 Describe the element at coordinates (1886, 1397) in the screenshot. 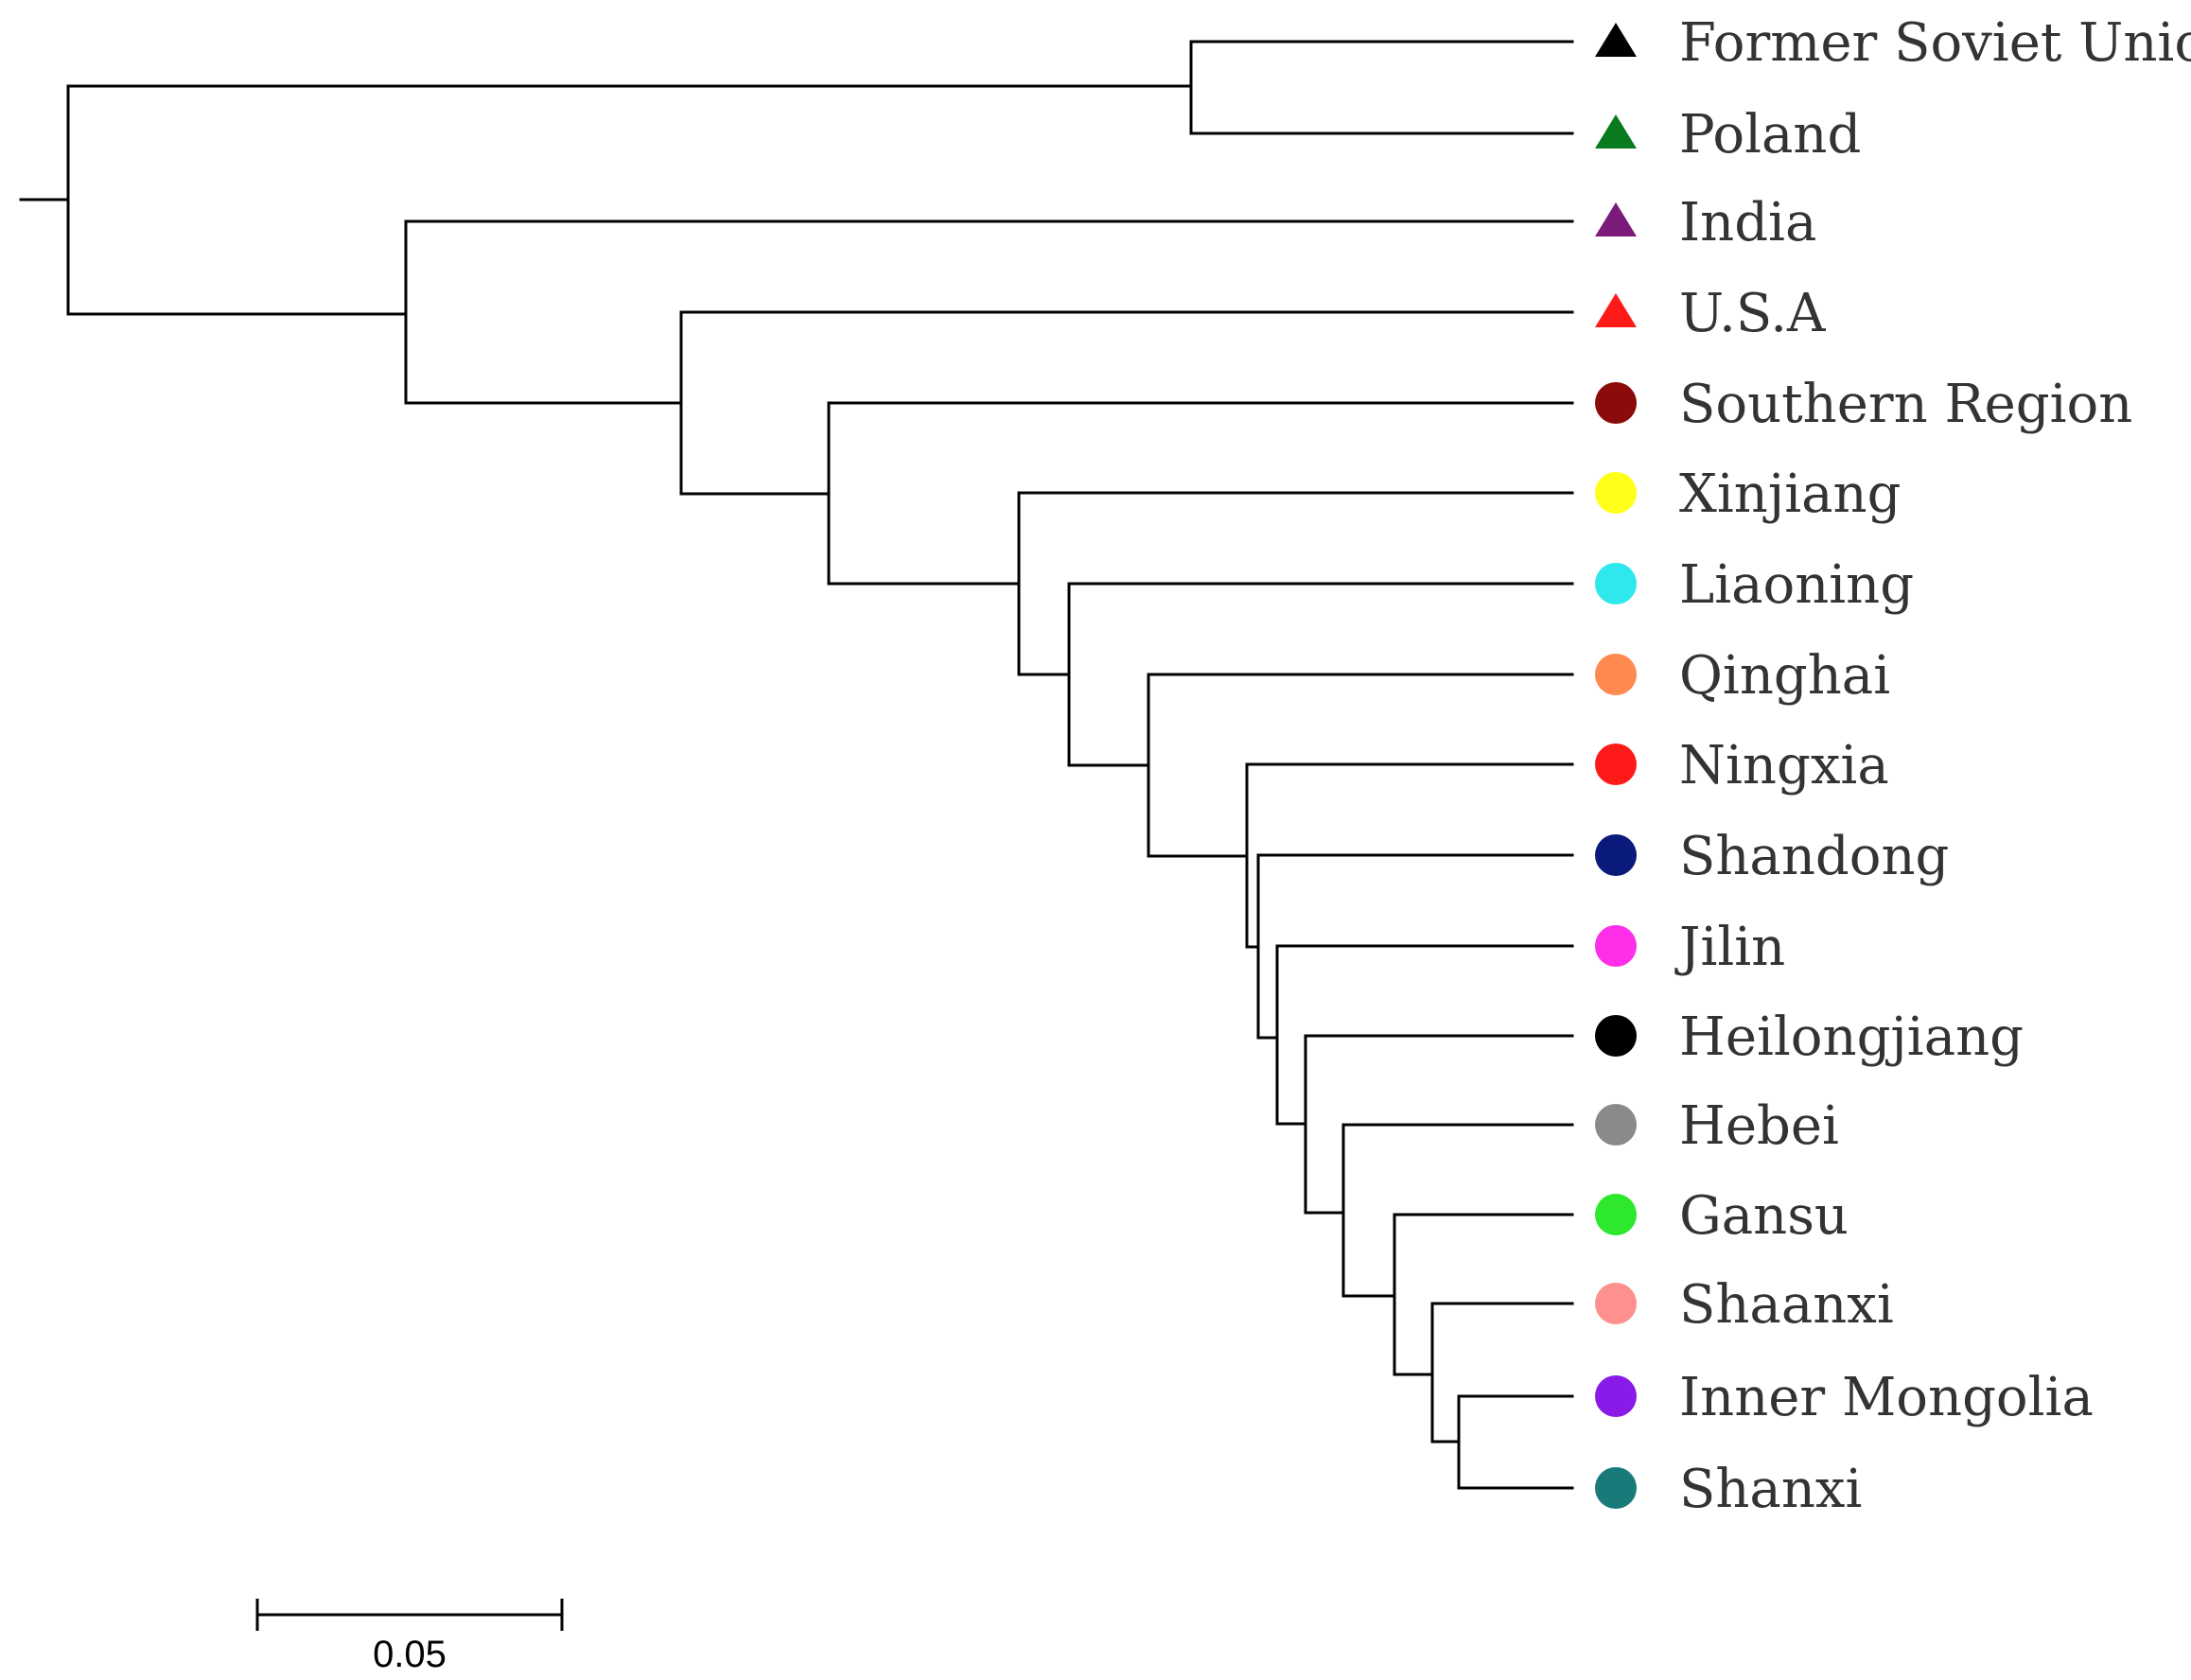

I see `tip-label-inner-mongolia: Inner Mongolia` at that location.